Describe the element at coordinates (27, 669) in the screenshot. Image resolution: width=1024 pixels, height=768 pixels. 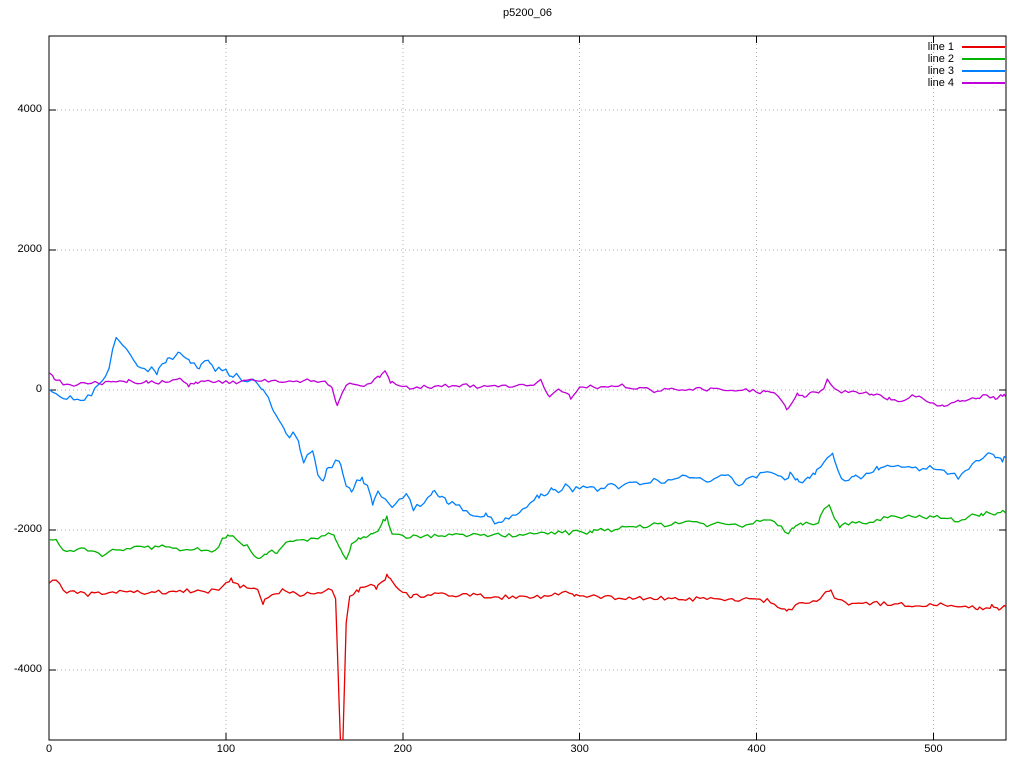
I see `y-tick-label: -4000` at that location.